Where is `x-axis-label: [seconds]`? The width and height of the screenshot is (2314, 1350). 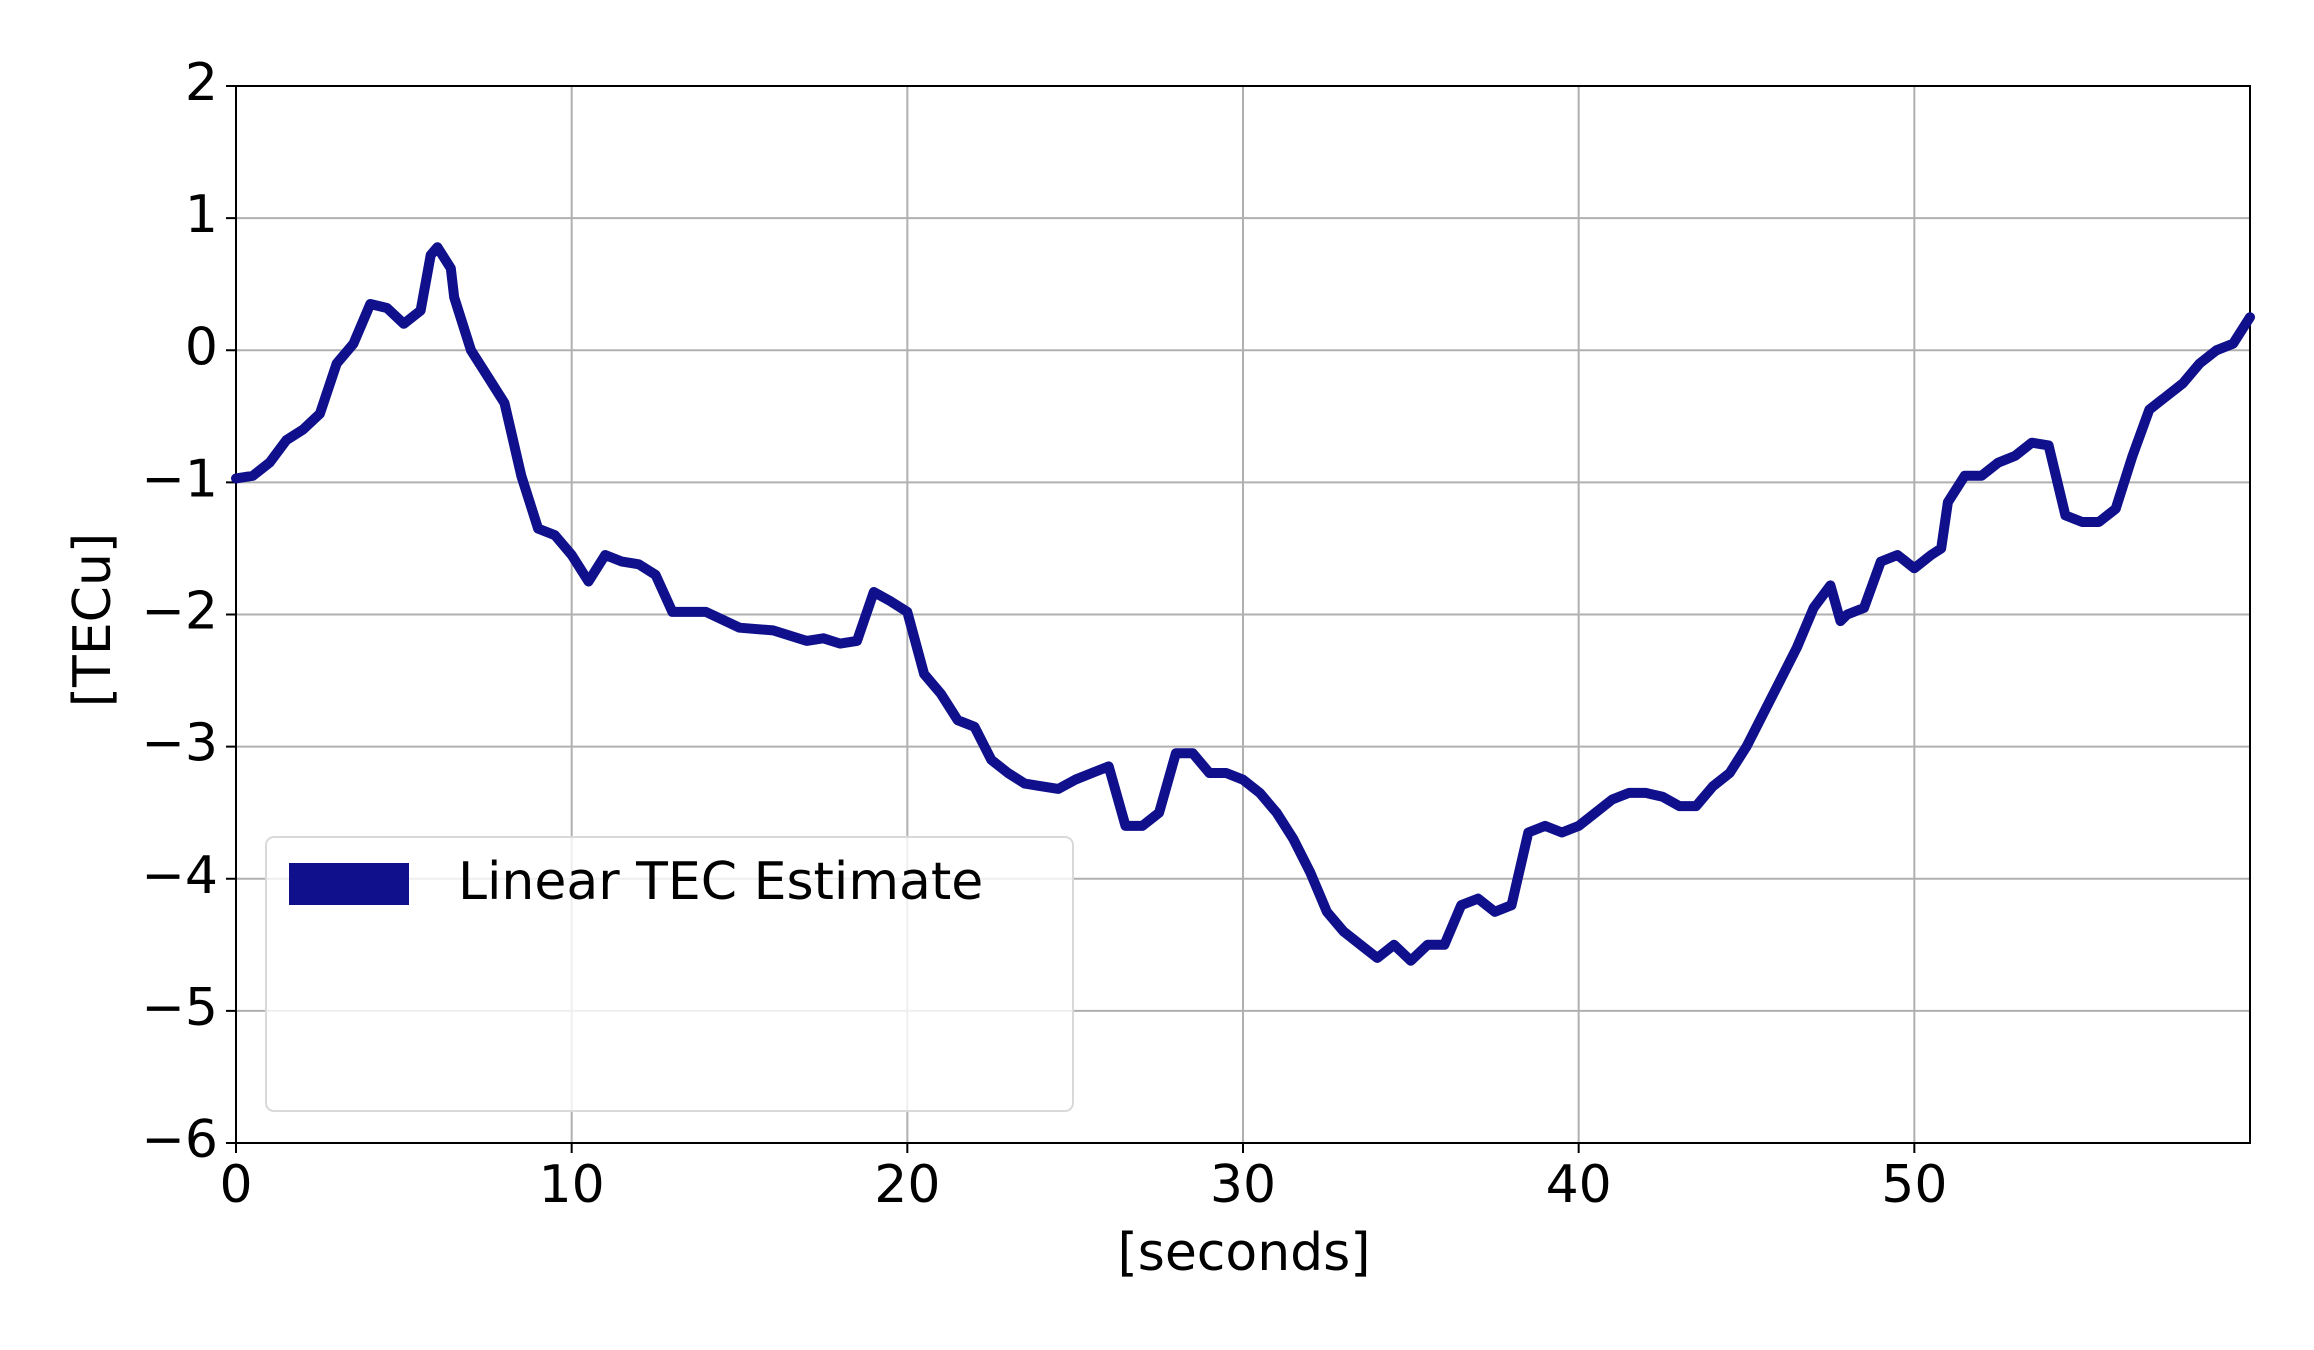 x-axis-label: [seconds] is located at coordinates (1243, 1253).